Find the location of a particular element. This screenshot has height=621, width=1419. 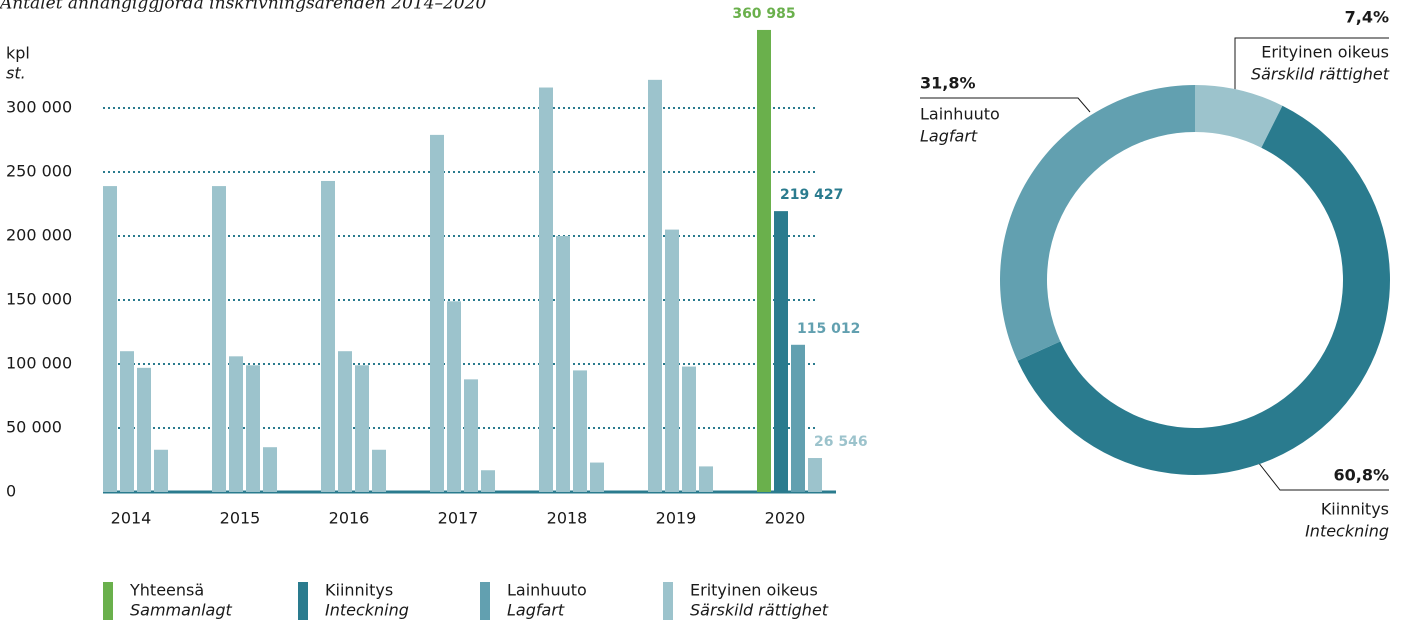

y-tick-label: 200 000 is located at coordinates (39, 235).